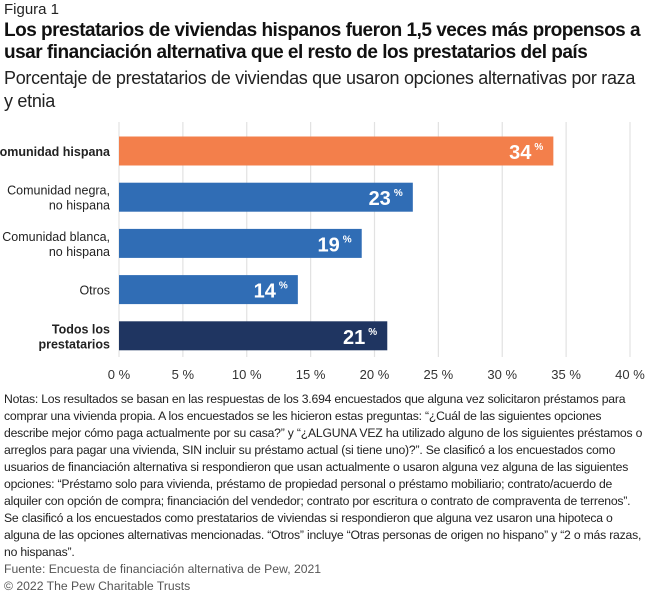 This screenshot has height=599, width=650. What do you see at coordinates (81, 329) in the screenshot?
I see `category-label: Todos los` at bounding box center [81, 329].